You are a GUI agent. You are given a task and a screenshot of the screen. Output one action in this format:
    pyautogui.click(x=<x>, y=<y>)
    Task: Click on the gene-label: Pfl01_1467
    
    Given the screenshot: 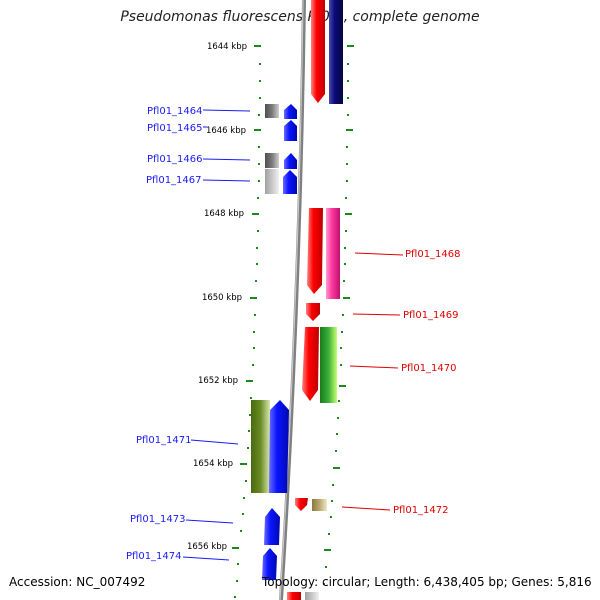 What is the action you would take?
    pyautogui.click(x=174, y=180)
    